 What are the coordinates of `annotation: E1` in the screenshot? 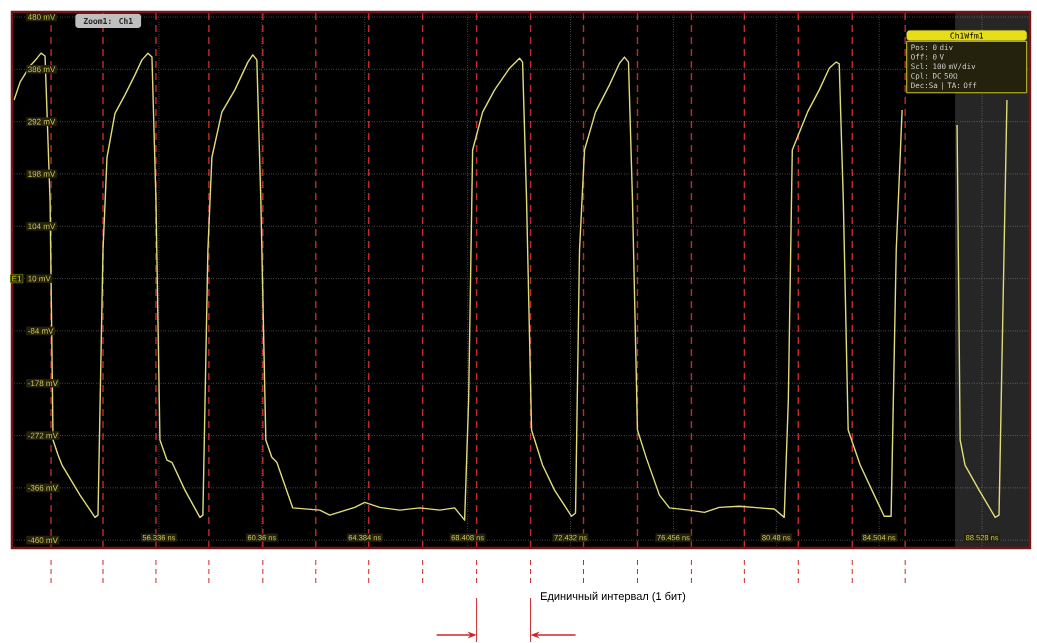 It's located at (17, 278).